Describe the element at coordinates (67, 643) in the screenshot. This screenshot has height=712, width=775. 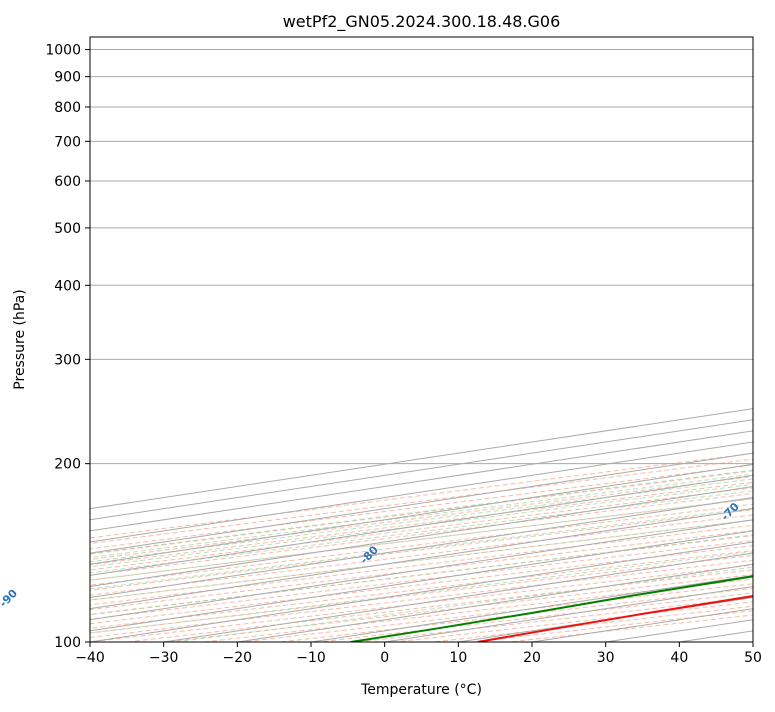
I see `y-tick-label: 100` at that location.